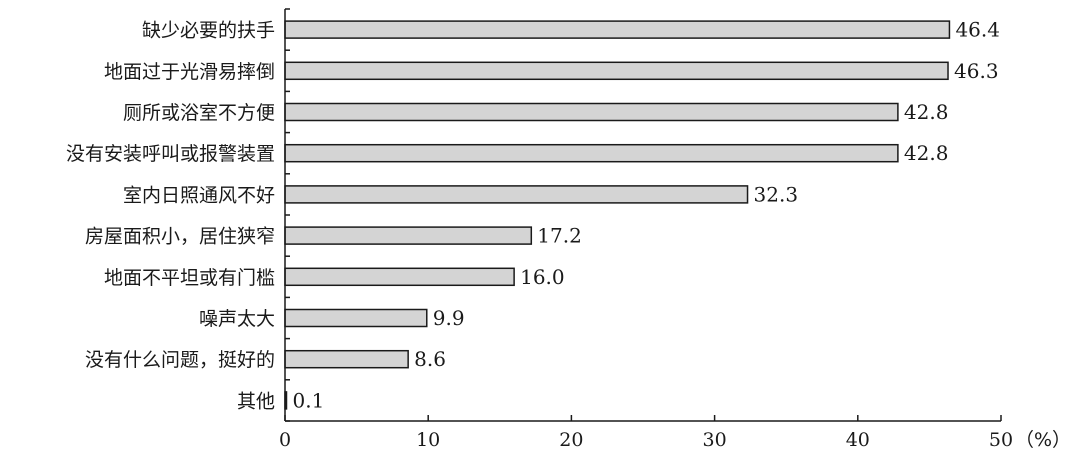 Image resolution: width=1080 pixels, height=462 pixels. Describe the element at coordinates (776, 194) in the screenshot. I see `bar-value-label: 32.3` at that location.